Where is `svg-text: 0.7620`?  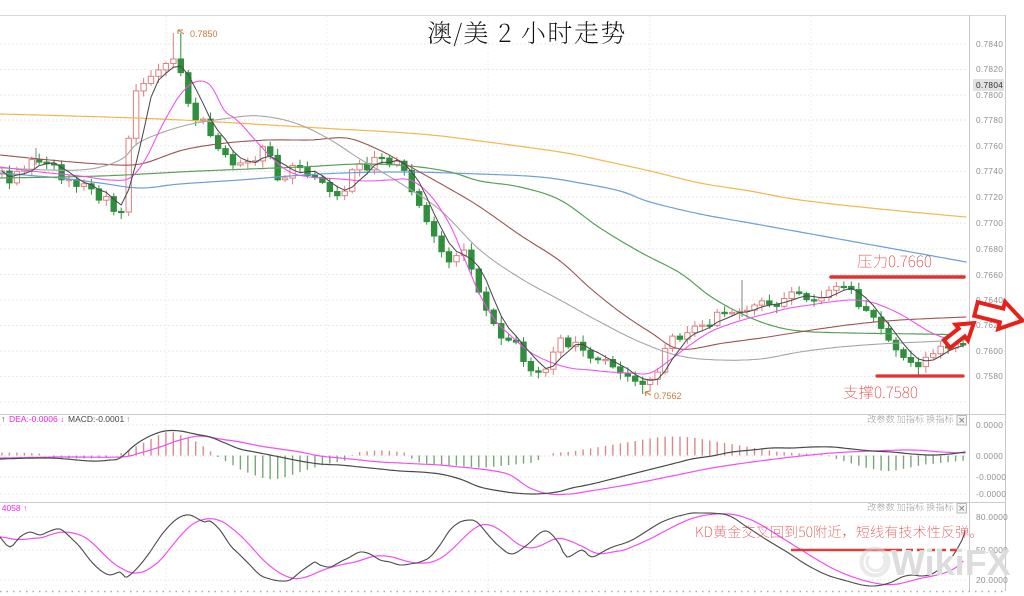
svg-text: 0.7620 is located at coordinates (989, 325).